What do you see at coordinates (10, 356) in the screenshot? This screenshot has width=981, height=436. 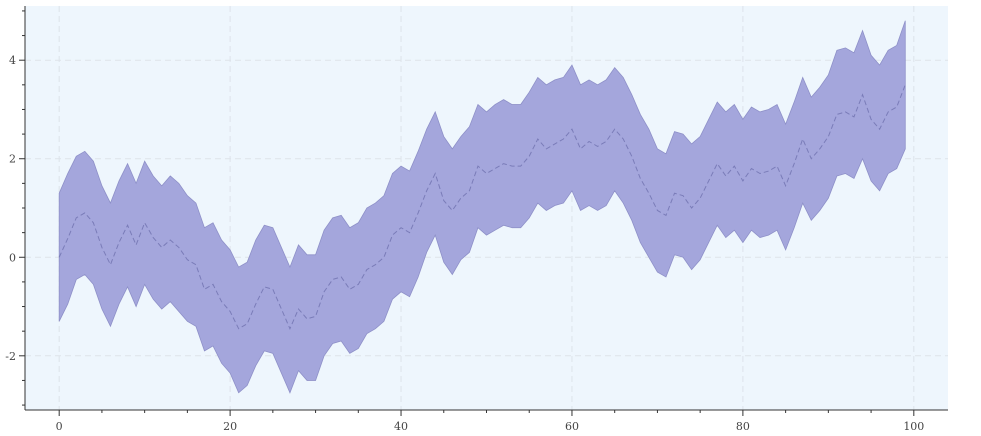 I see `y-tick-label: -2` at bounding box center [10, 356].